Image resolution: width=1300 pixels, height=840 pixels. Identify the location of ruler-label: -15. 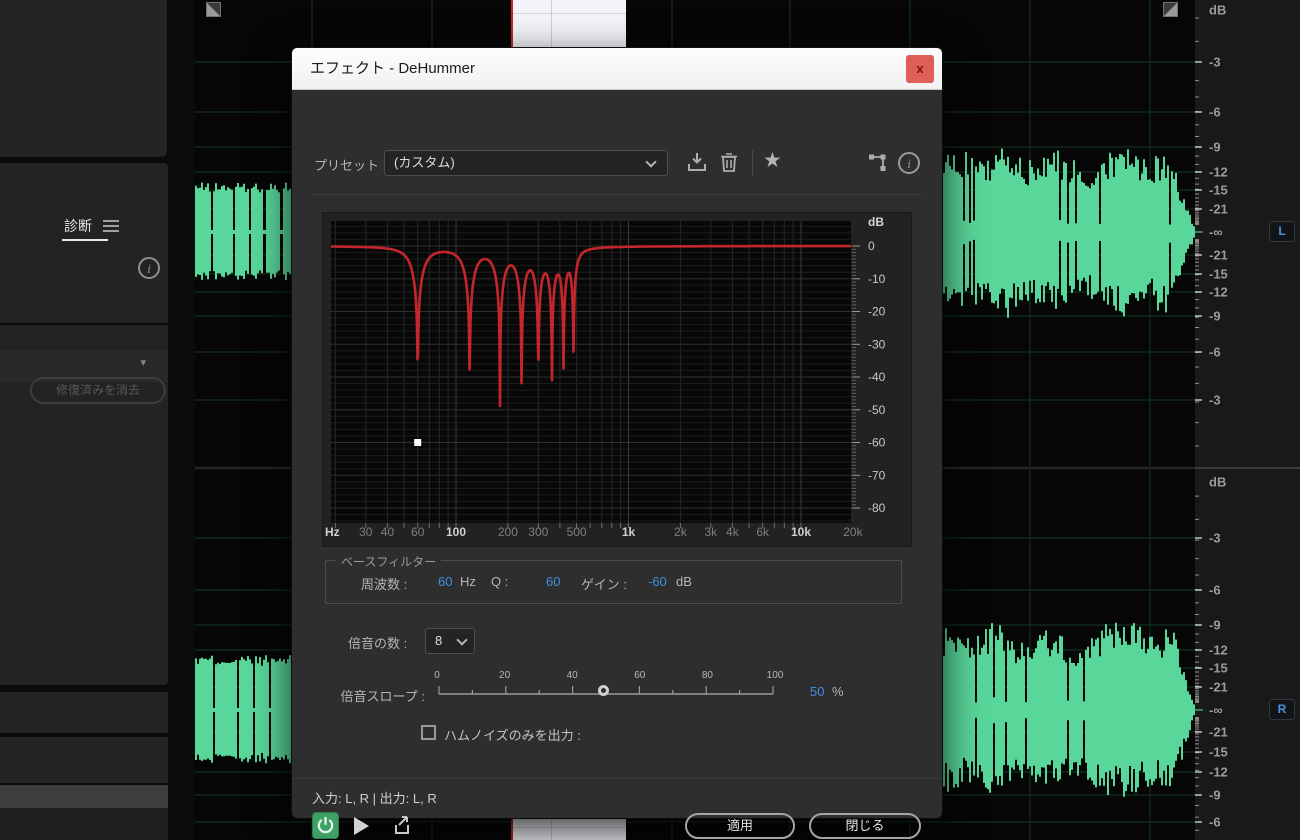
(1218, 668).